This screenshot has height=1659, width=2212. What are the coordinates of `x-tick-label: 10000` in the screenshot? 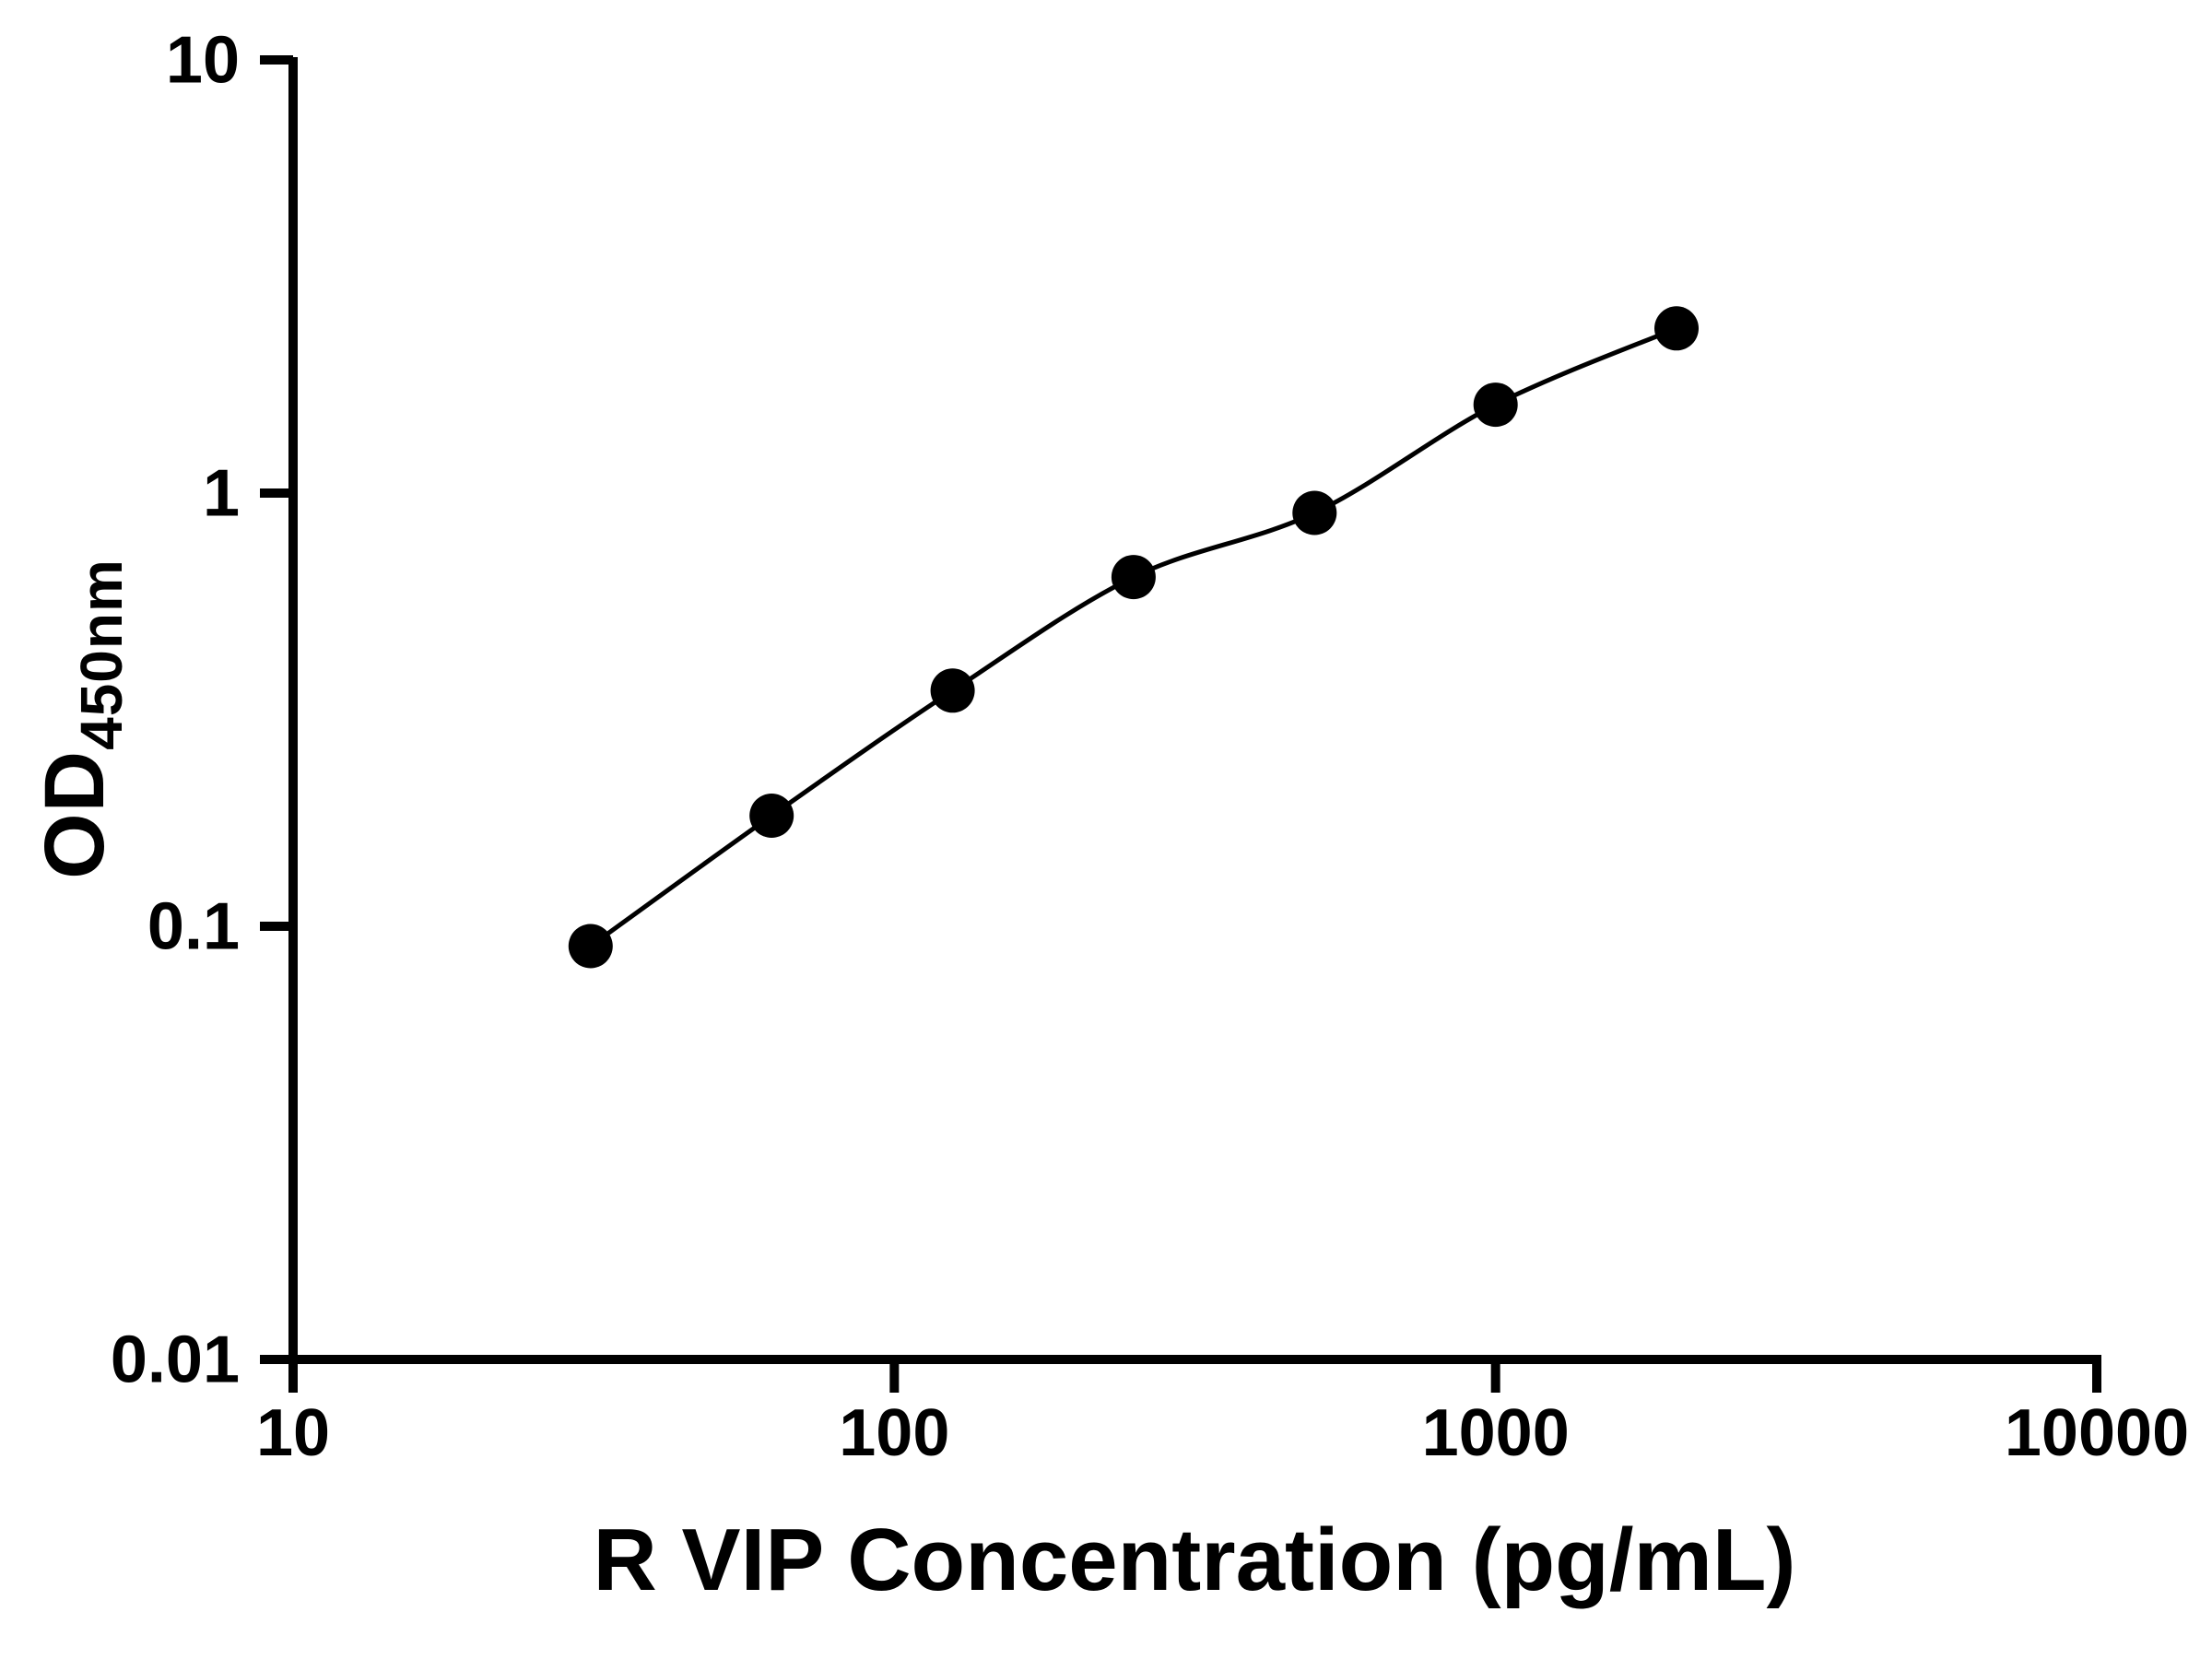 It's located at (2097, 1433).